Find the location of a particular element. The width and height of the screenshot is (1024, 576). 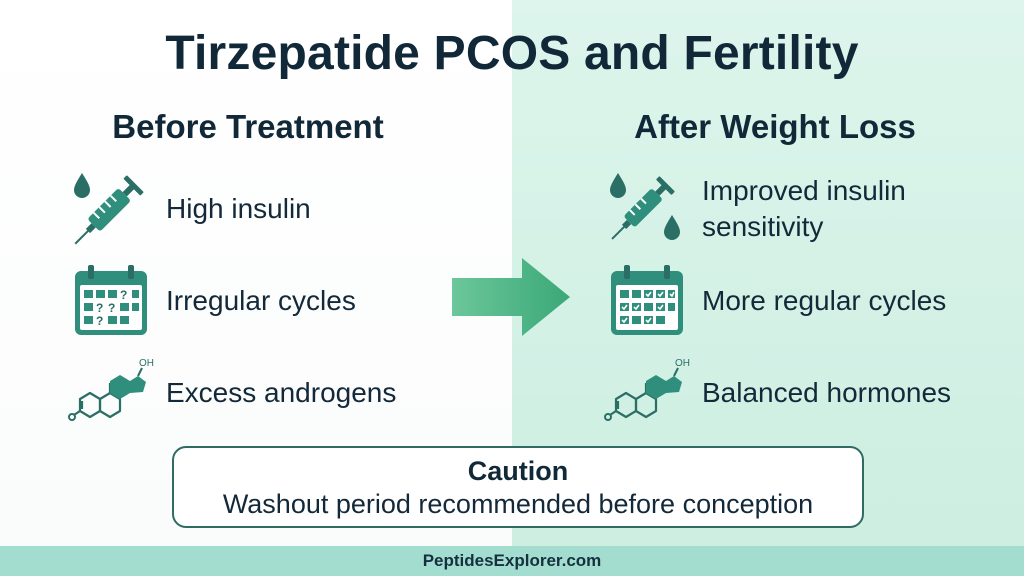

after-item-insulin: Improved insulin sensitivity is located at coordinates (802, 209).